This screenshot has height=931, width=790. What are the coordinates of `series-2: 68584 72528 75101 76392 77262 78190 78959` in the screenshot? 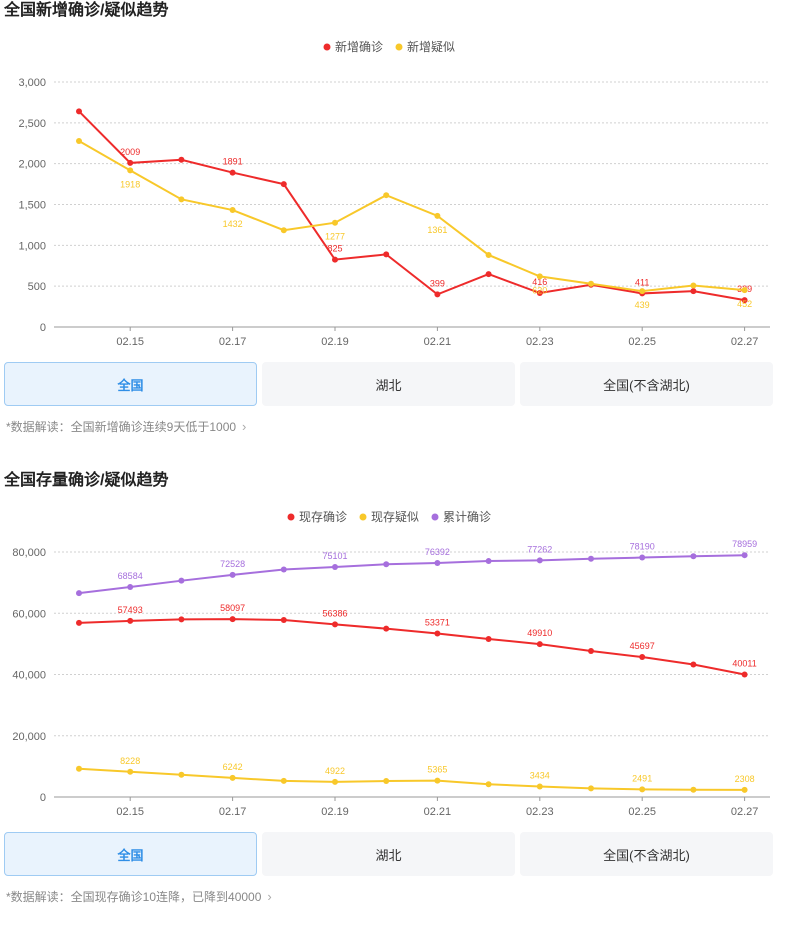 It's located at (416, 568).